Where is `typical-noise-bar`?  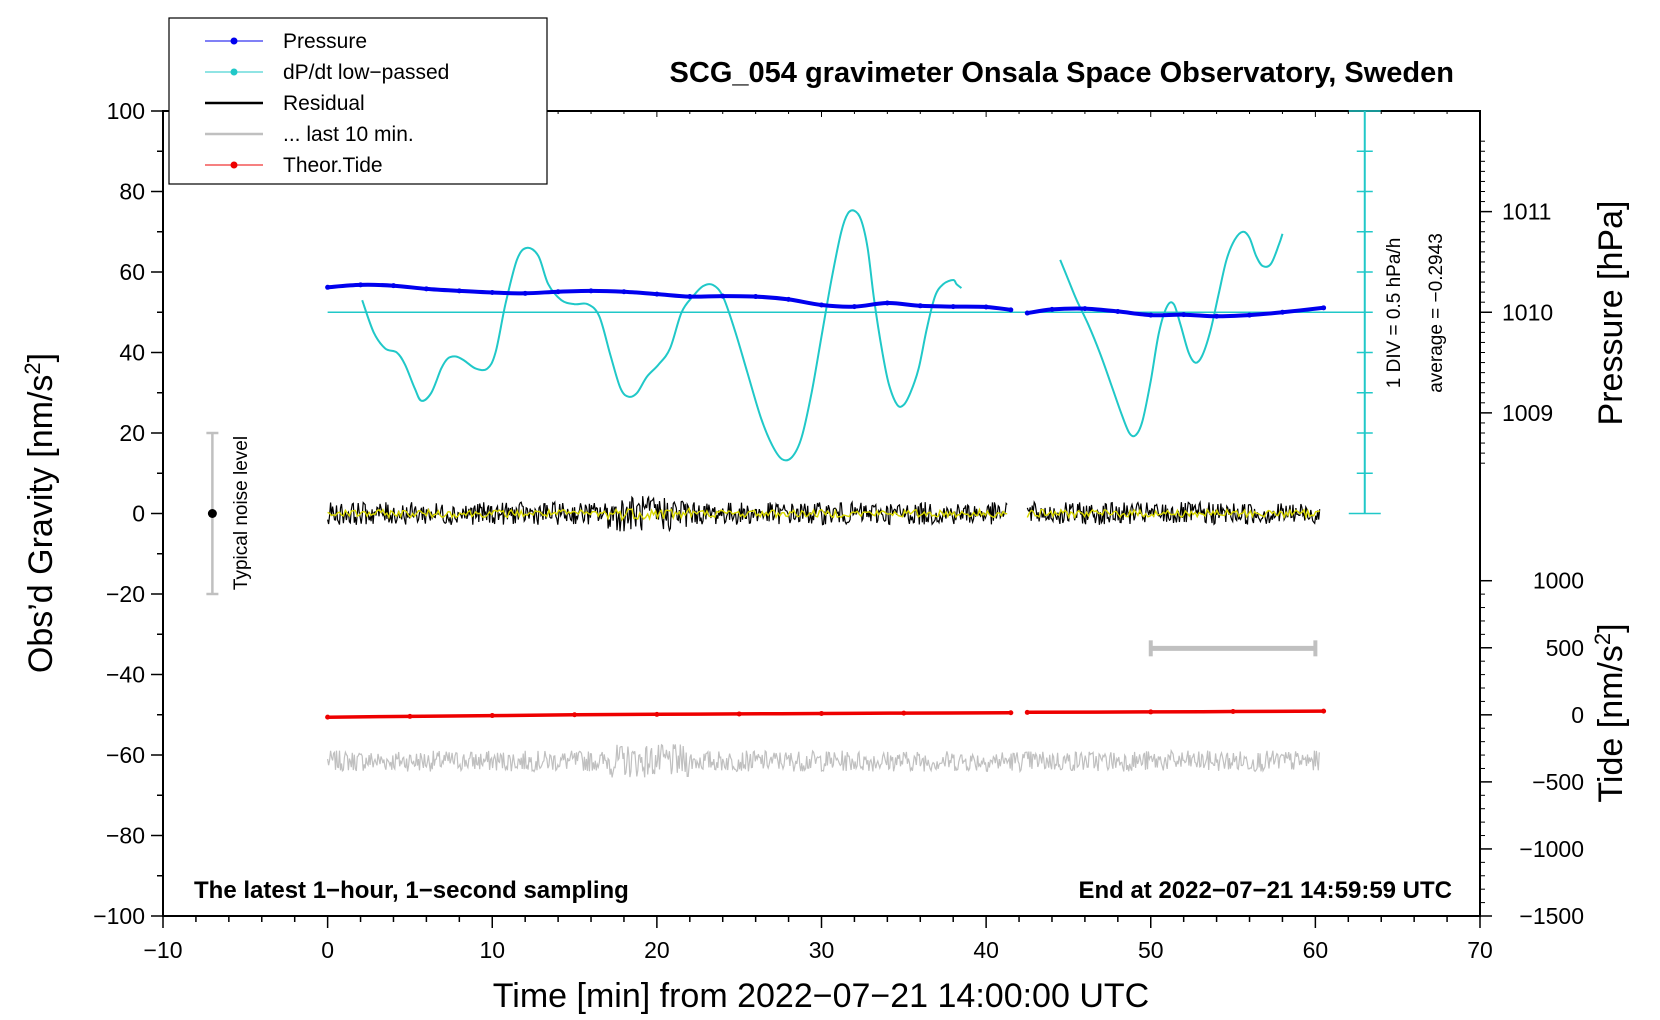
typical-noise-bar is located at coordinates (212, 513).